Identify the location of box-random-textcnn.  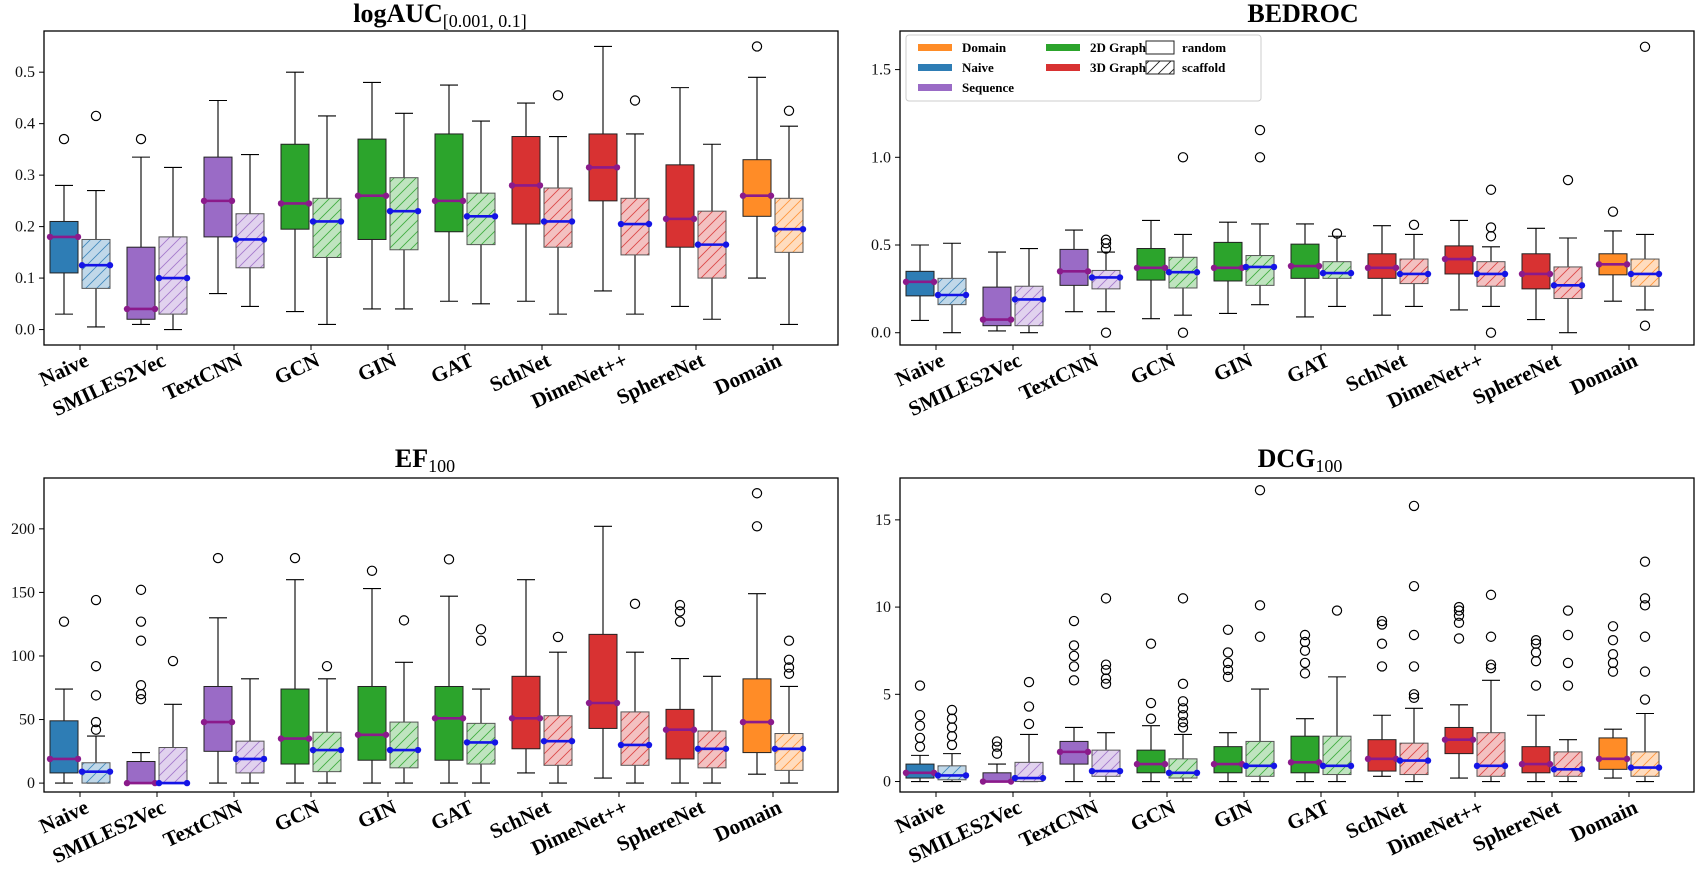
(1074, 699).